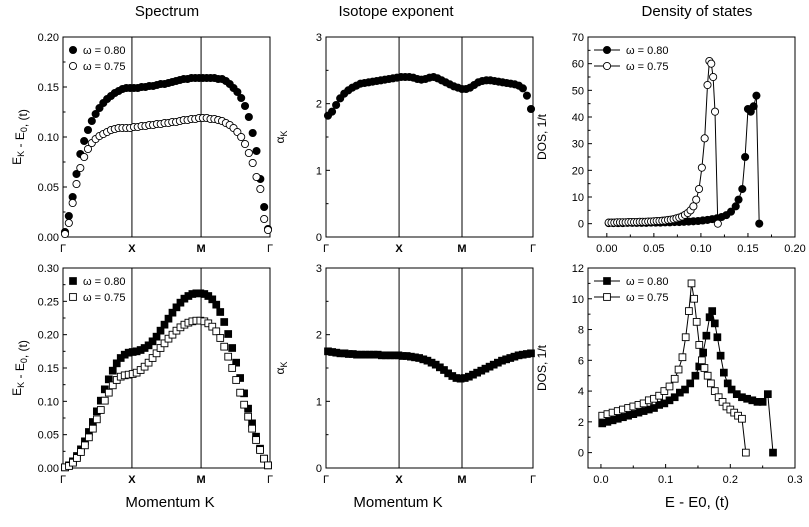  Describe the element at coordinates (581, 361) in the screenshot. I see `y-tick-label: 6` at that location.